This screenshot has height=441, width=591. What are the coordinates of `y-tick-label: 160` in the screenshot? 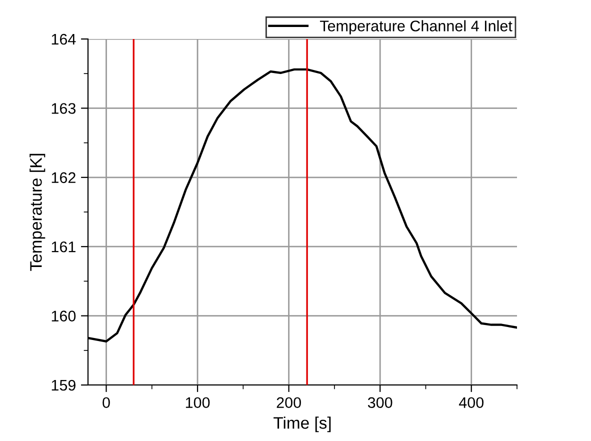 It's located at (64, 316).